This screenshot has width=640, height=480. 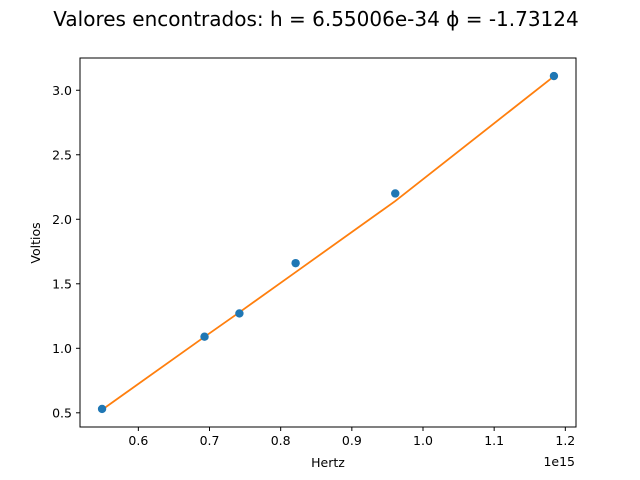 What do you see at coordinates (66, 251) in the screenshot?
I see `y-axis: 0.5 1.0 1.5 2.0 2.5 3.0` at bounding box center [66, 251].